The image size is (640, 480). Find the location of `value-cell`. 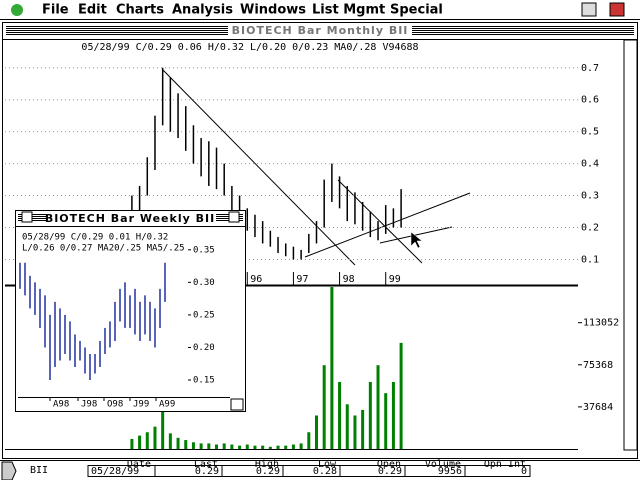

value-cell is located at coordinates (497, 471).